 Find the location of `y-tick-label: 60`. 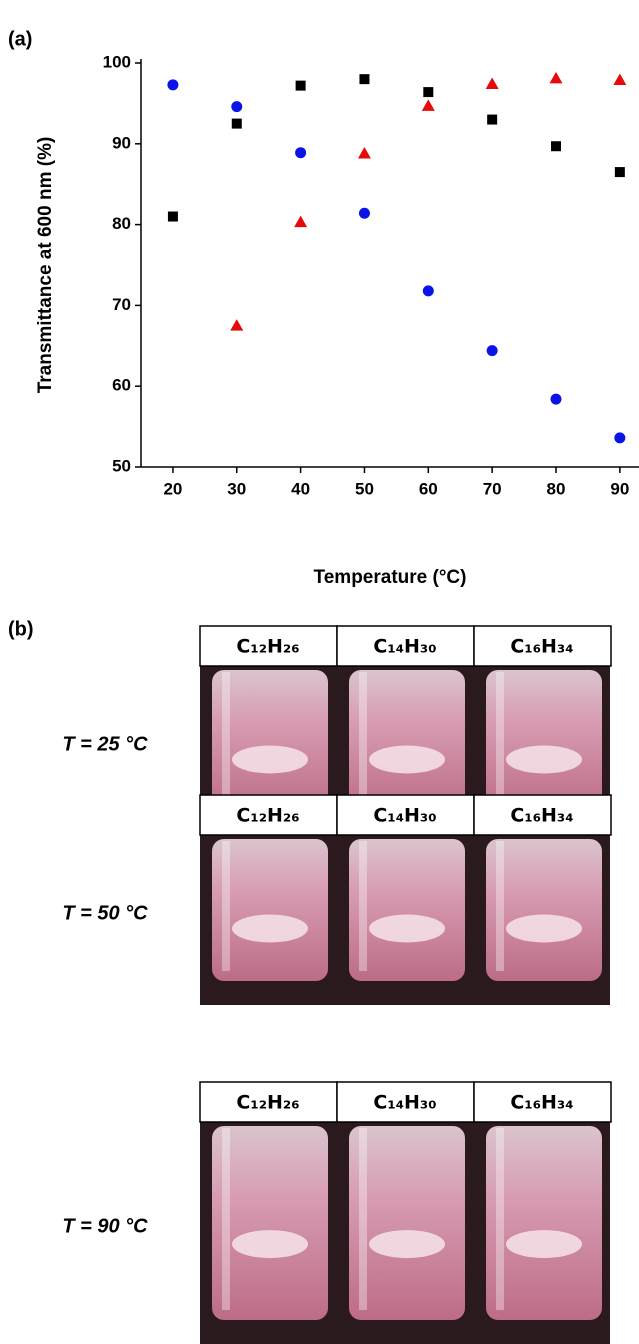

y-tick-label: 60 is located at coordinates (121, 385).